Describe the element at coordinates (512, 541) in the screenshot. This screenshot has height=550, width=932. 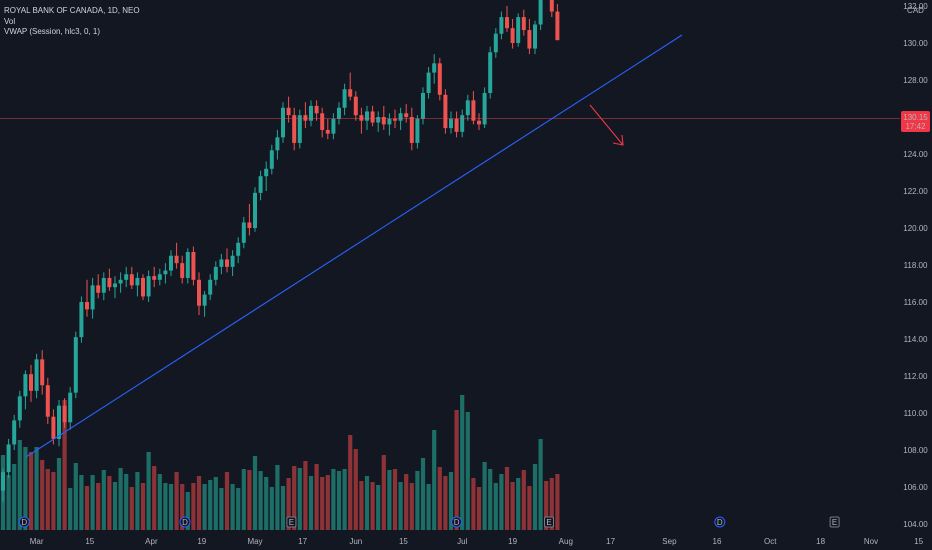
I see `time-tick-label: 19` at that location.